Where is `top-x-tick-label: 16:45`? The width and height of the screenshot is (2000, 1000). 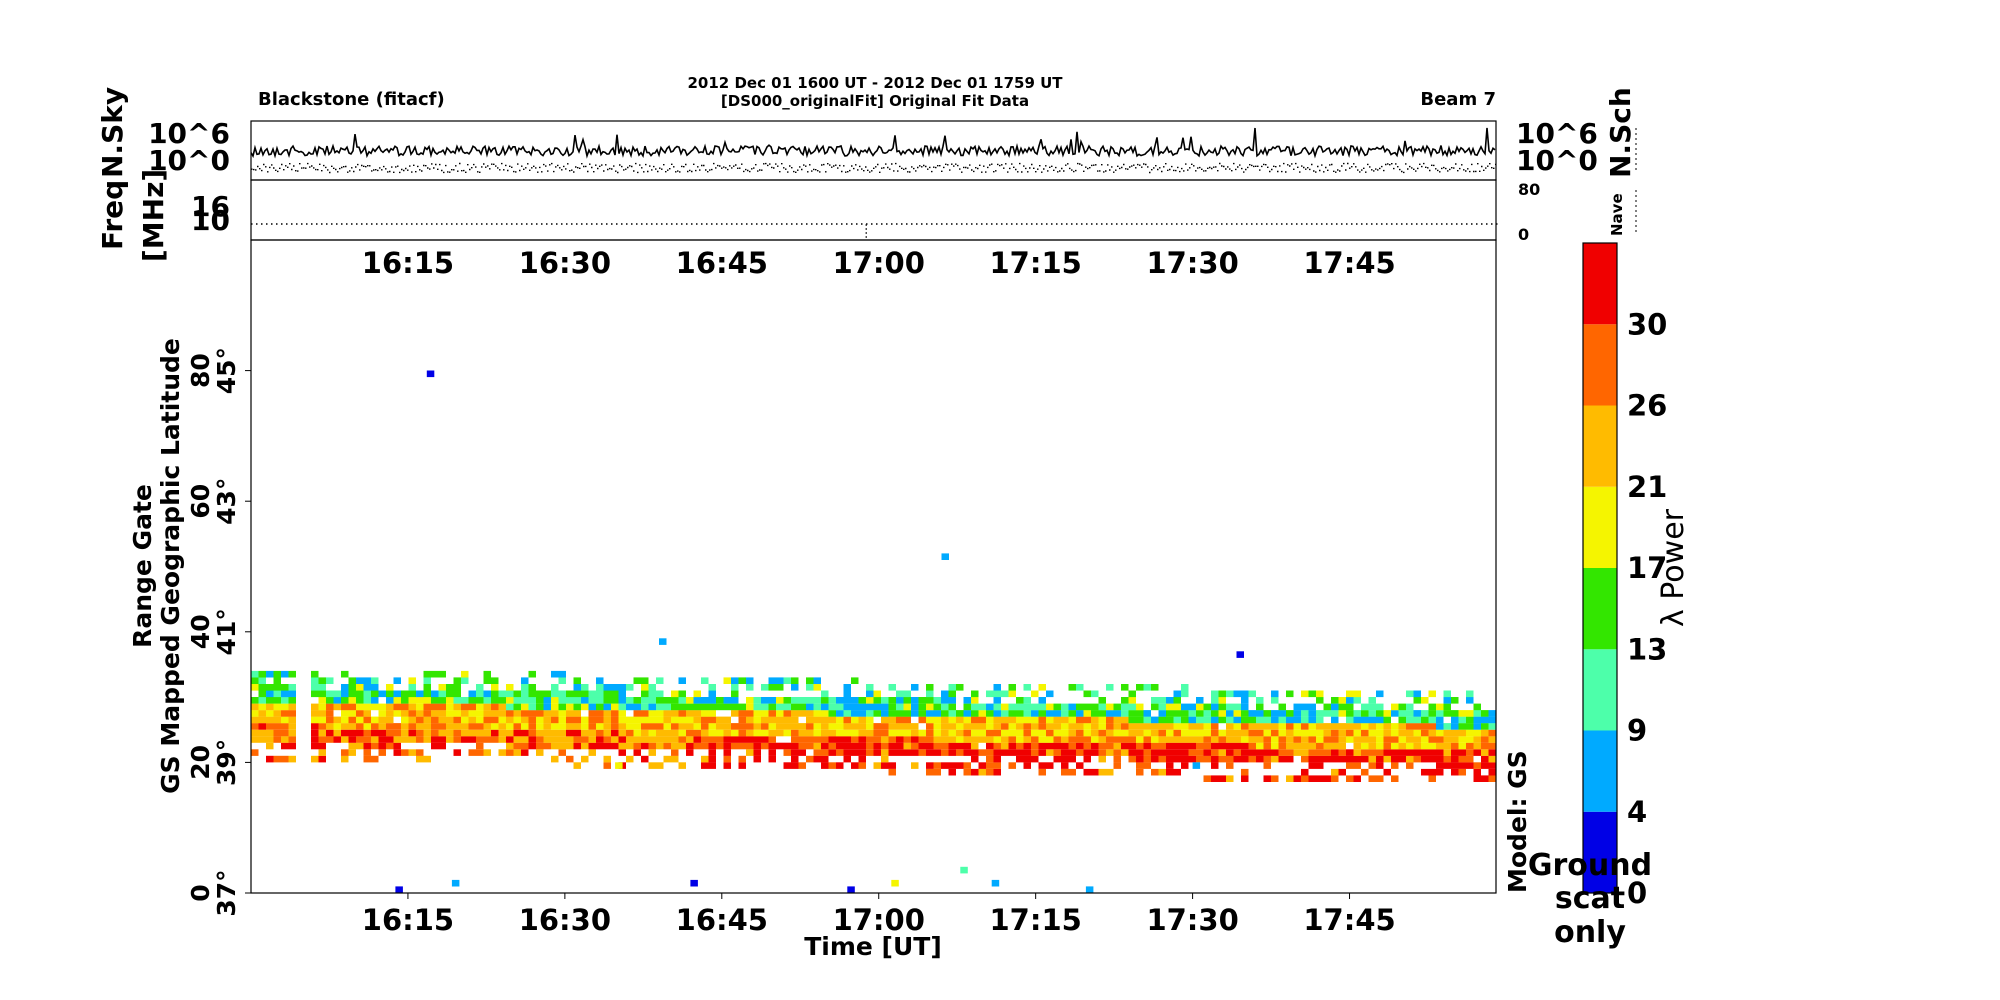 top-x-tick-label: 16:45 is located at coordinates (722, 263).